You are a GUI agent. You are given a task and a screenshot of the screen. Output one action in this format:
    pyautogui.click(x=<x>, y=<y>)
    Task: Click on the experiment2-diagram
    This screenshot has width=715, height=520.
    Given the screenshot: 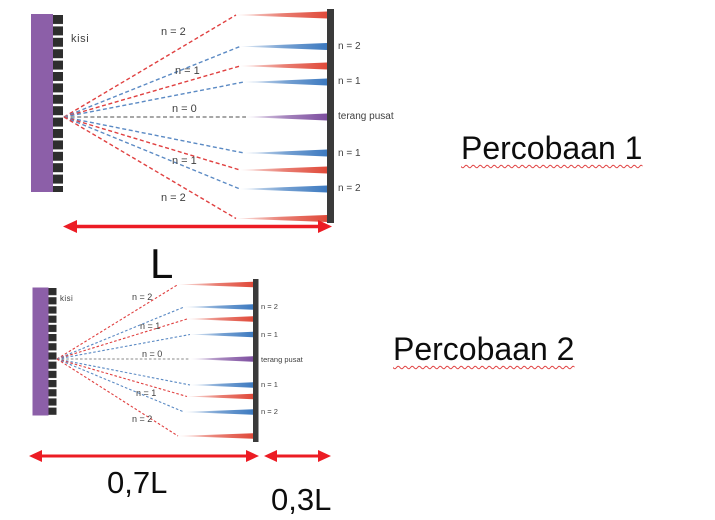 What is the action you would take?
    pyautogui.click(x=180, y=370)
    